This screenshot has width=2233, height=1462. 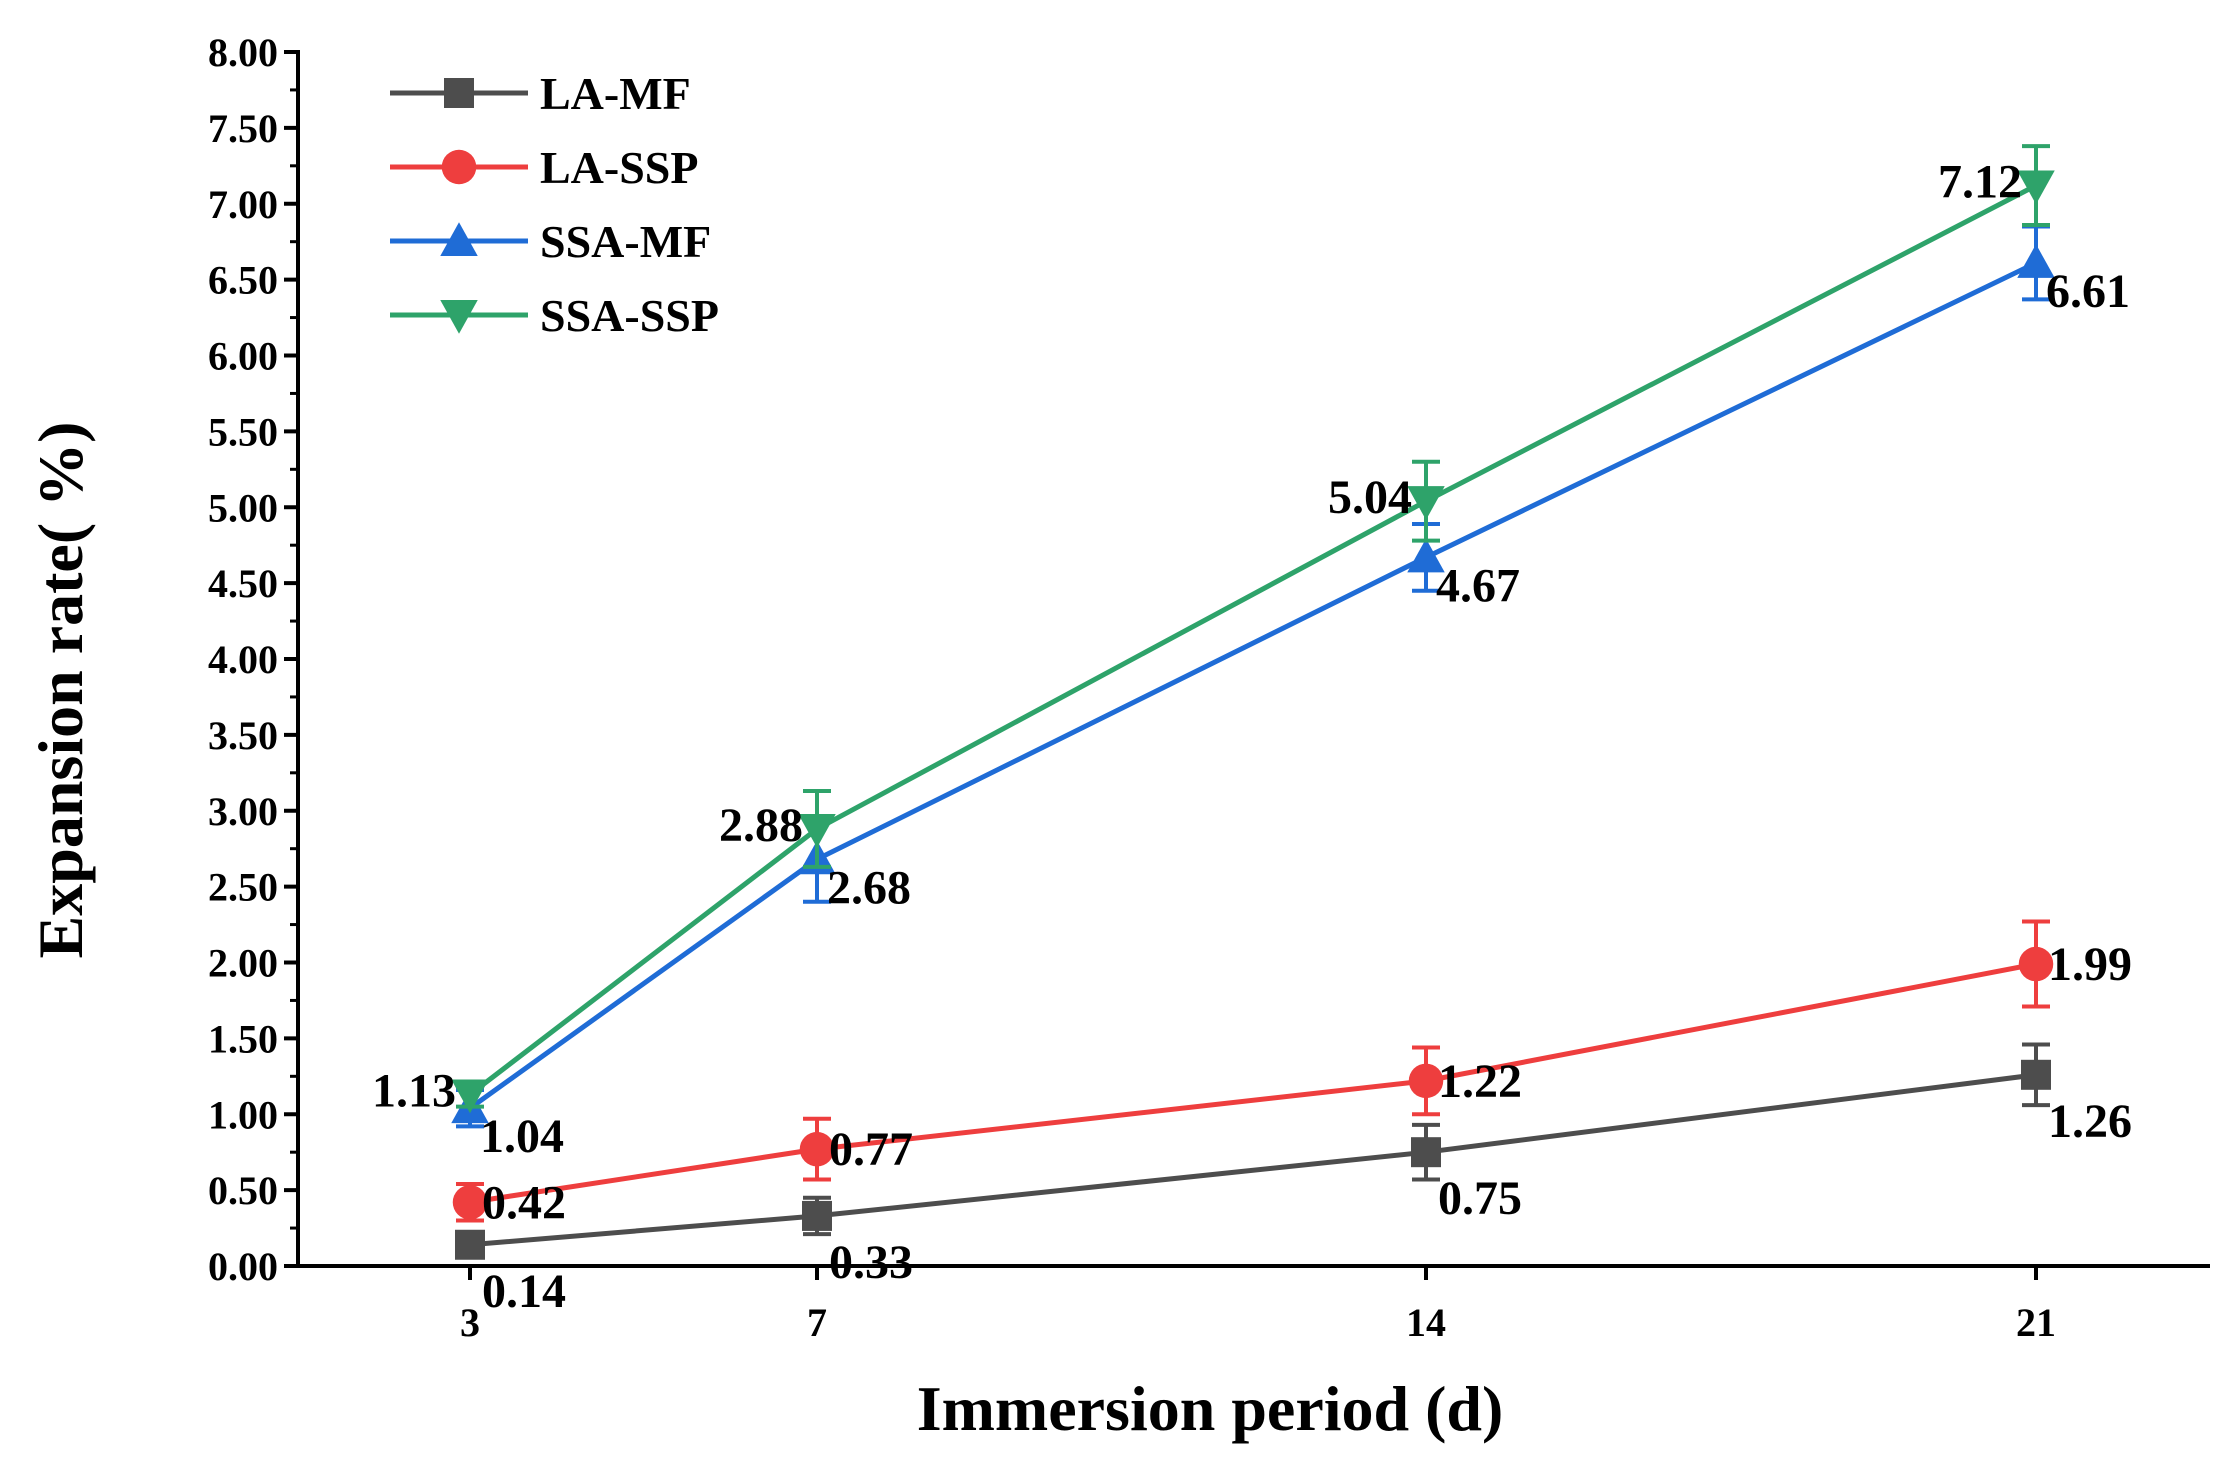 What do you see at coordinates (2090, 1121) in the screenshot?
I see `data-label: 1.26` at bounding box center [2090, 1121].